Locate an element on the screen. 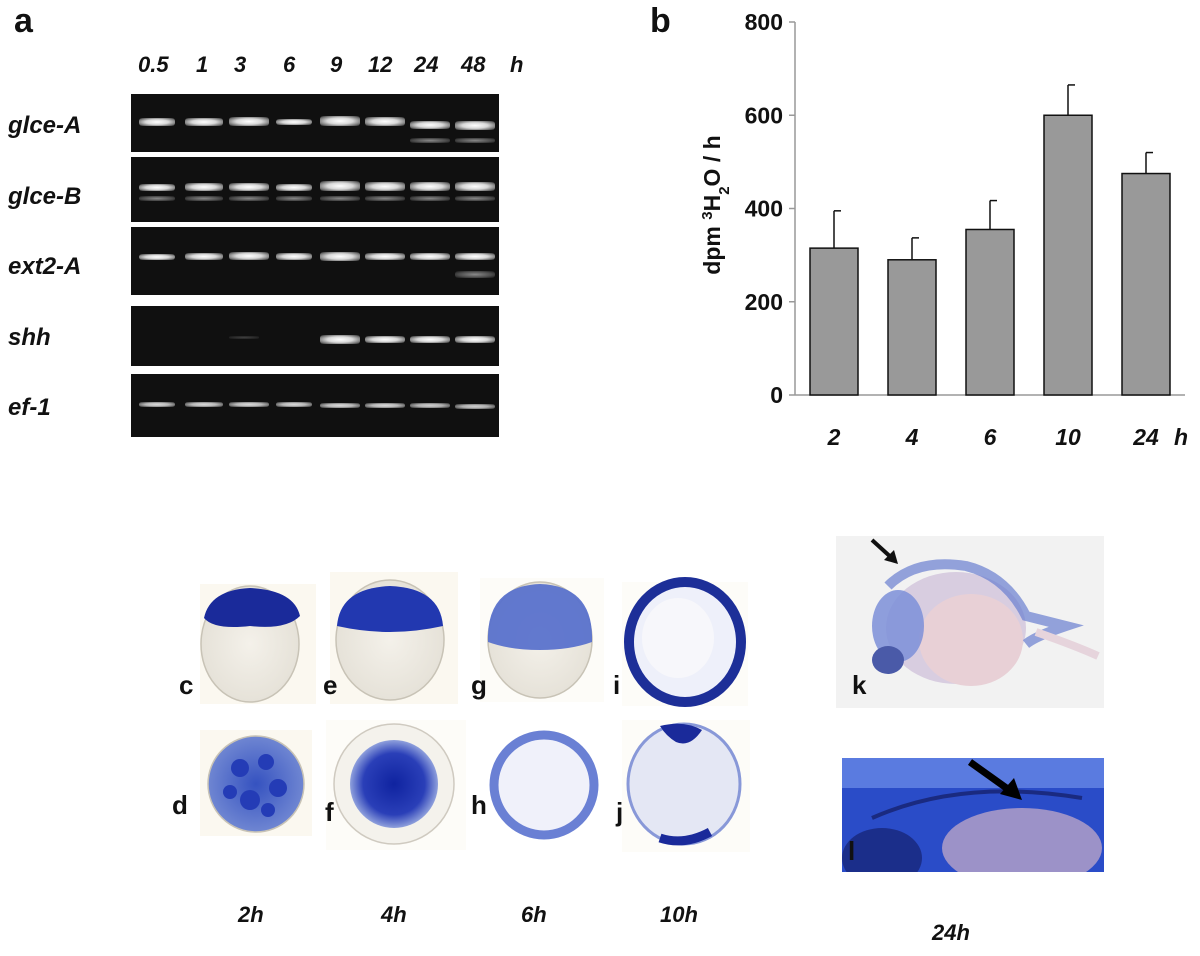 This screenshot has width=1200, height=956. label-i: i is located at coordinates (617, 685).